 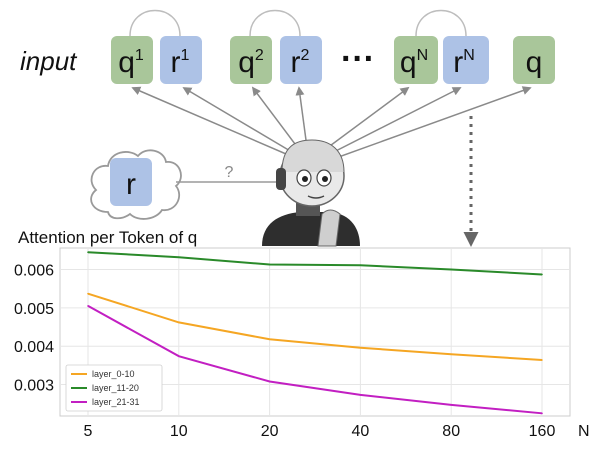 I want to click on x-tick-label: 5, so click(x=88, y=431).